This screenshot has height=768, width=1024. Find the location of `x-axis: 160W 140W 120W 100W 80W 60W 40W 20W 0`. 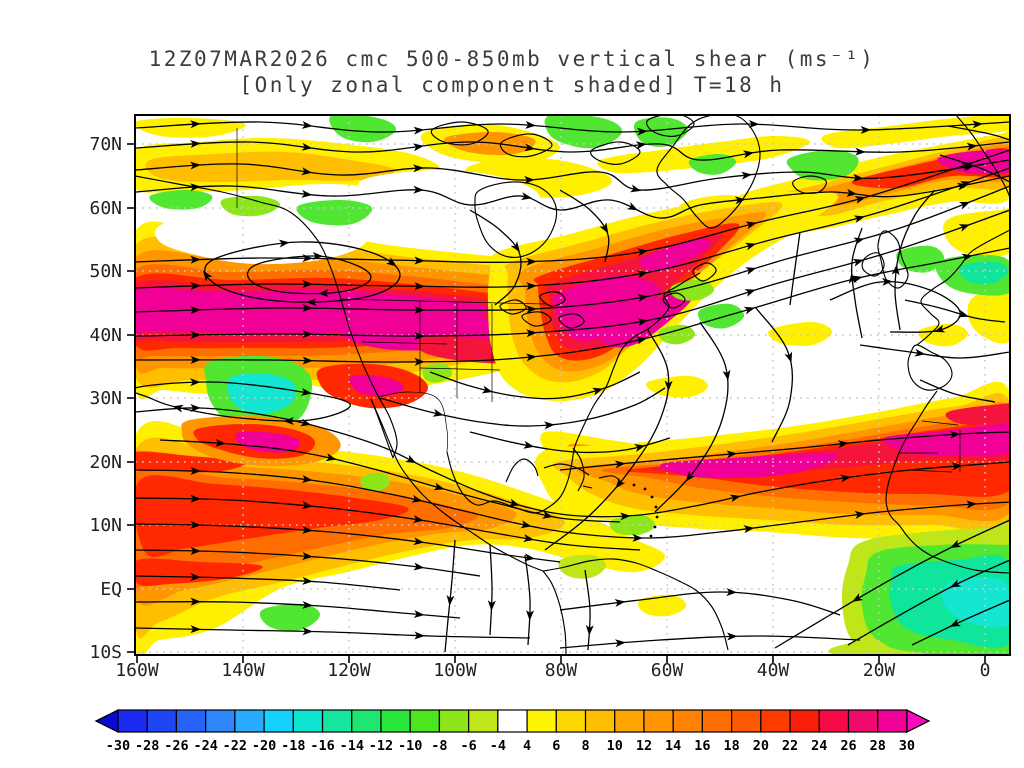

x-axis: 160W 140W 120W 100W 80W 60W 40W 20W 0 is located at coordinates (552, 668).